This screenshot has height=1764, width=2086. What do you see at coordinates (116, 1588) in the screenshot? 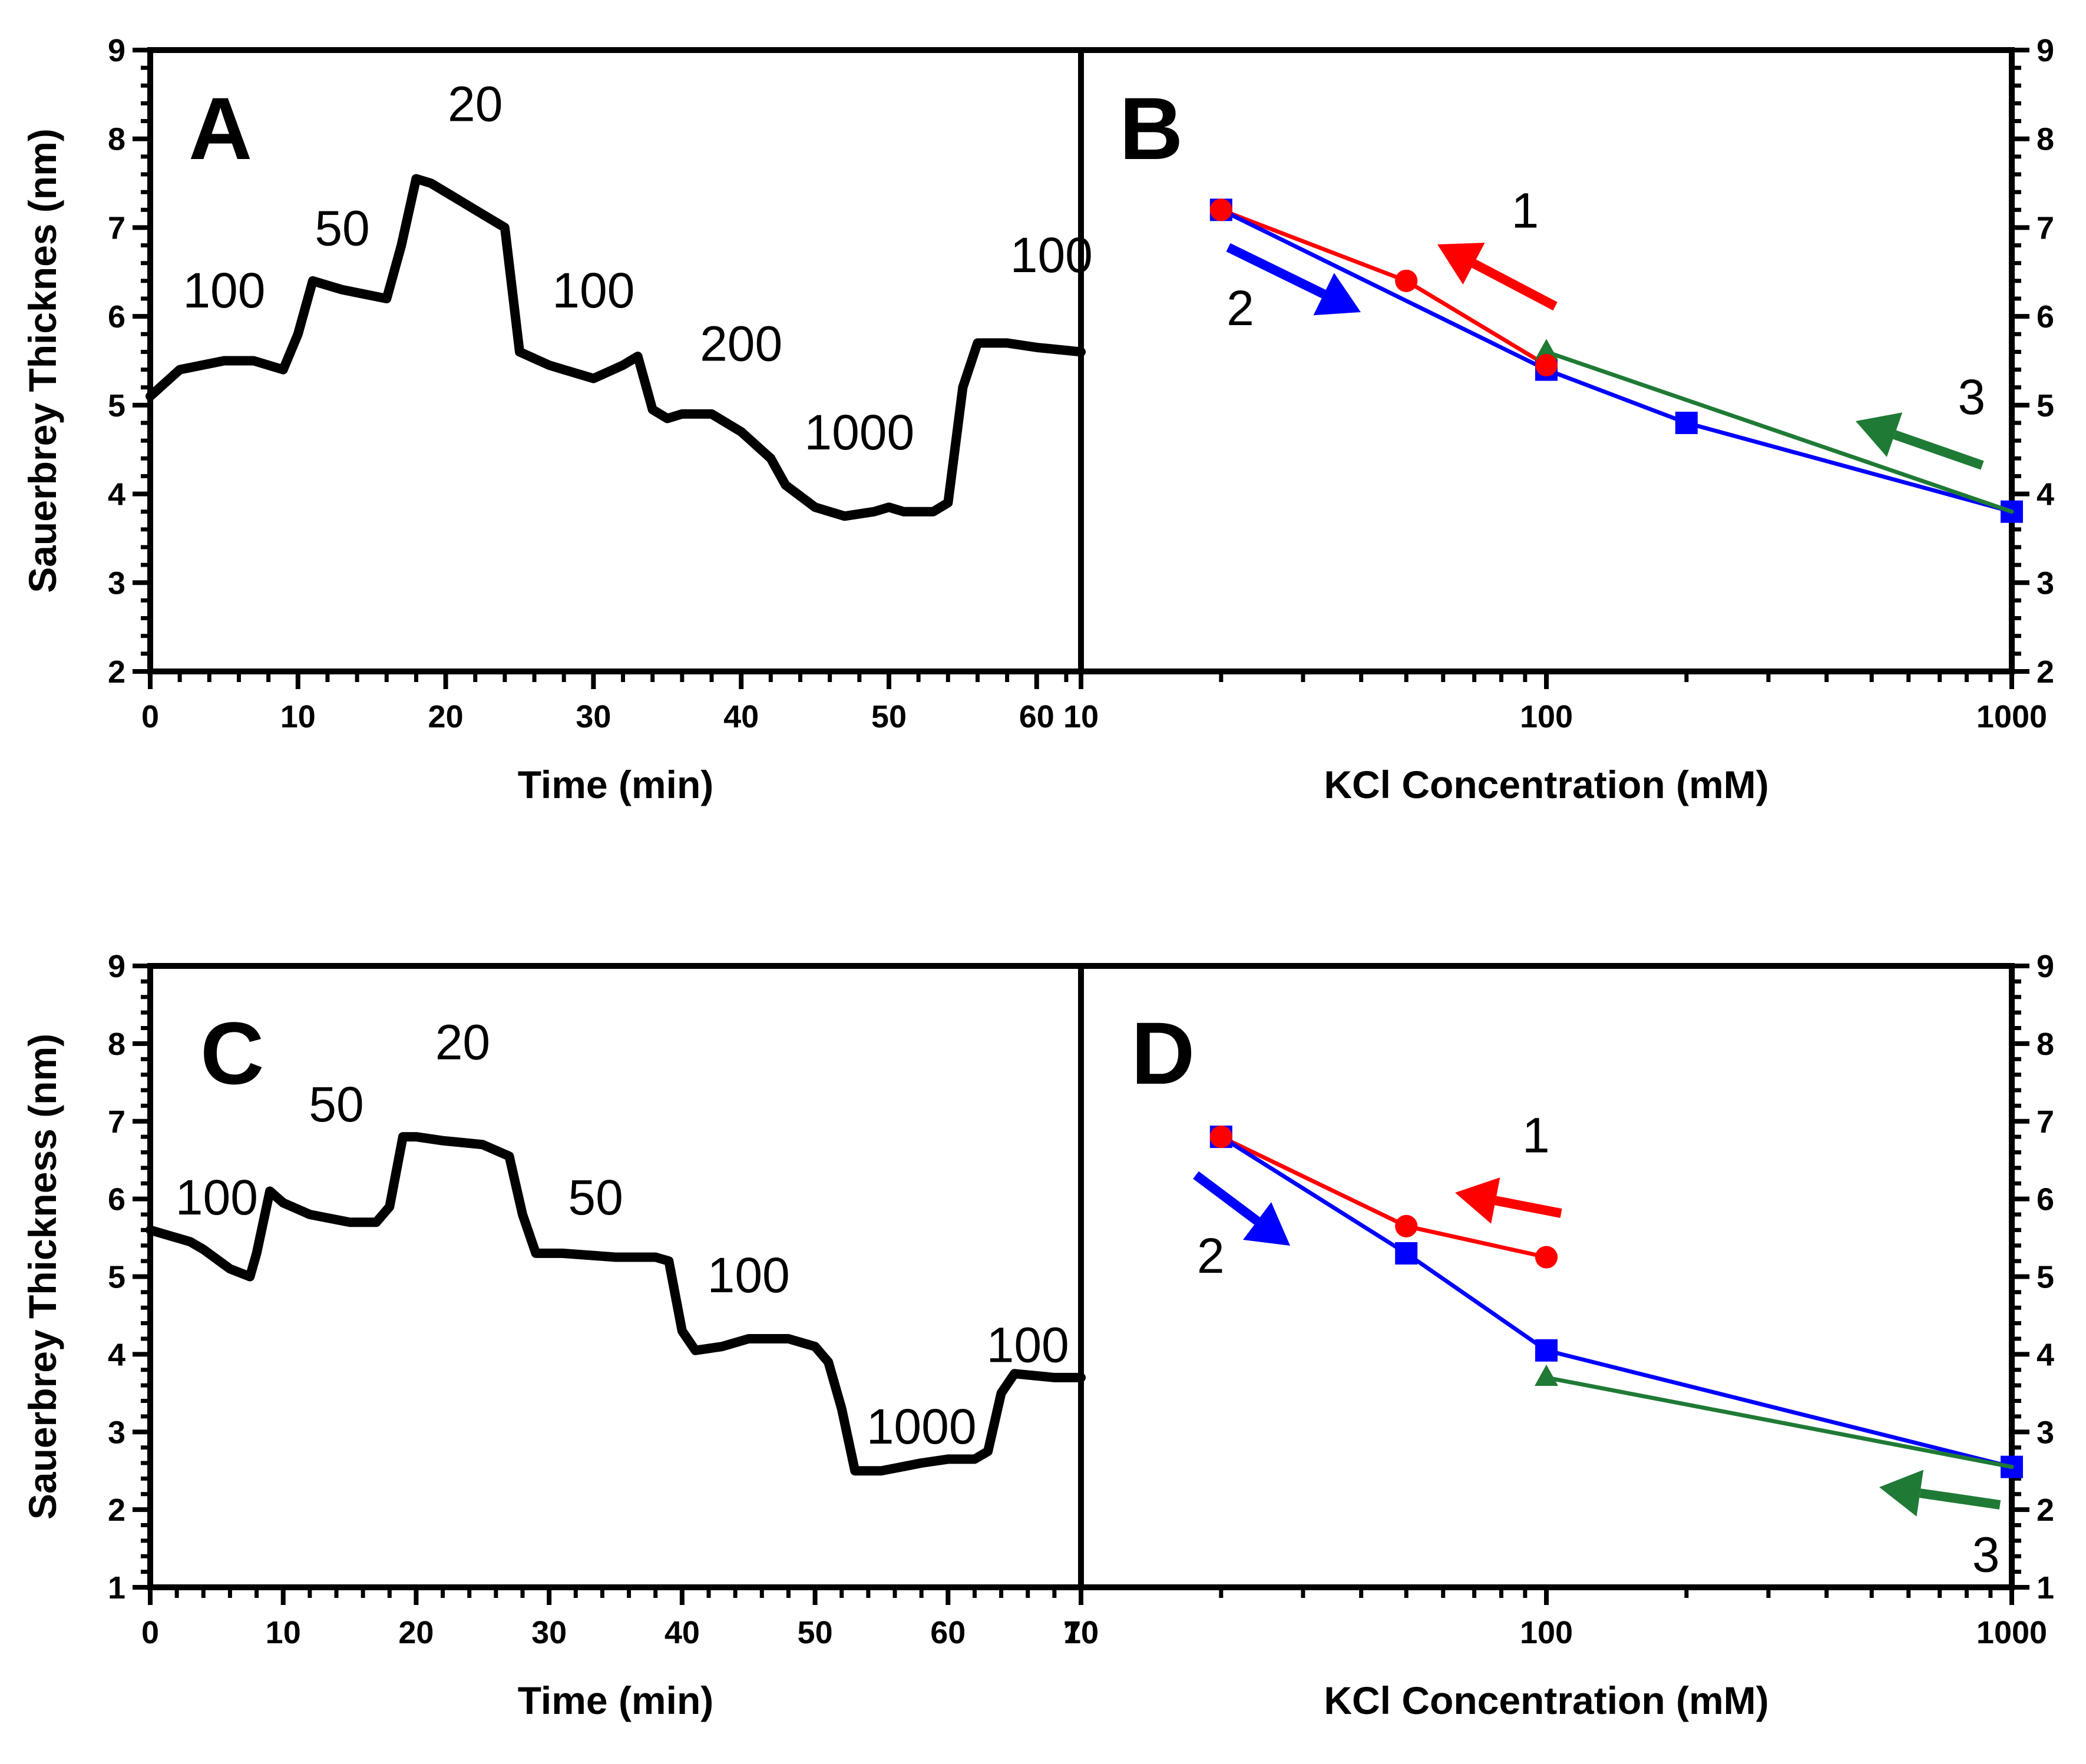
I see `y-tick-label: 1` at bounding box center [116, 1588].